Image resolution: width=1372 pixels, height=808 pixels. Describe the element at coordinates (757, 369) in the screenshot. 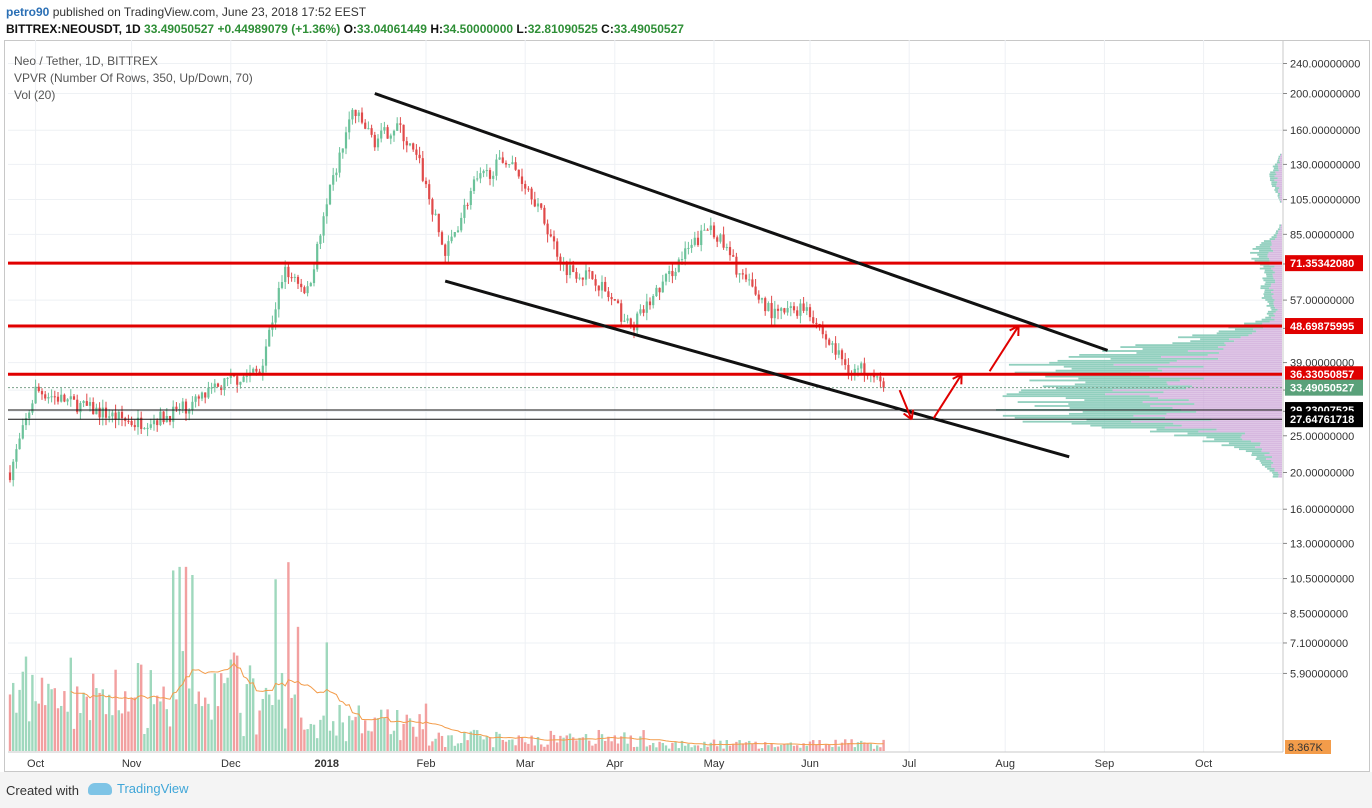

I see `channel-lower-line` at that location.